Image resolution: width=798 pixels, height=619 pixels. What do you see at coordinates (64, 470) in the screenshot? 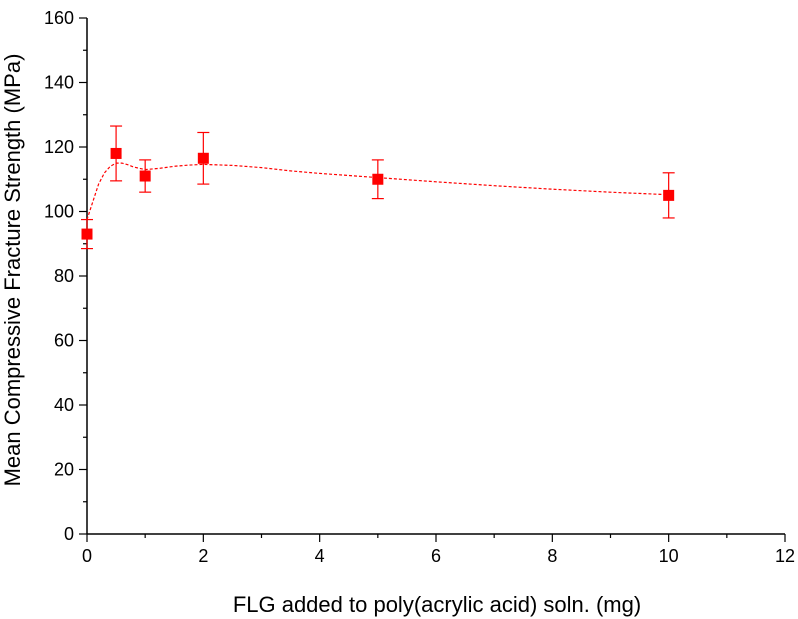
I see `y-tick-label: 20` at bounding box center [64, 470].